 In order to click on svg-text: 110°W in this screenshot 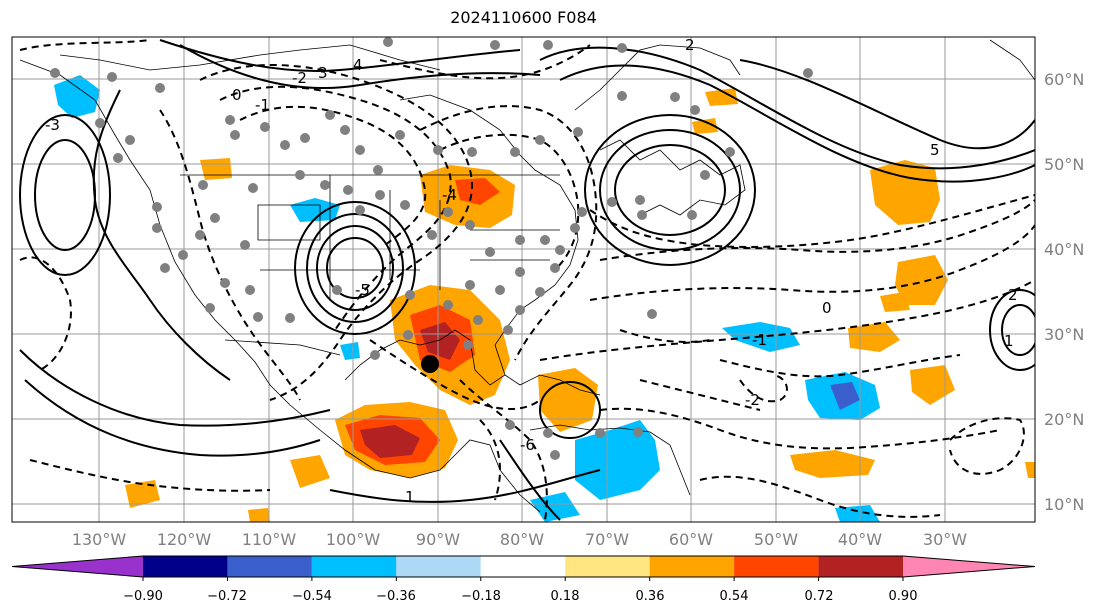, I will do `click(269, 539)`.